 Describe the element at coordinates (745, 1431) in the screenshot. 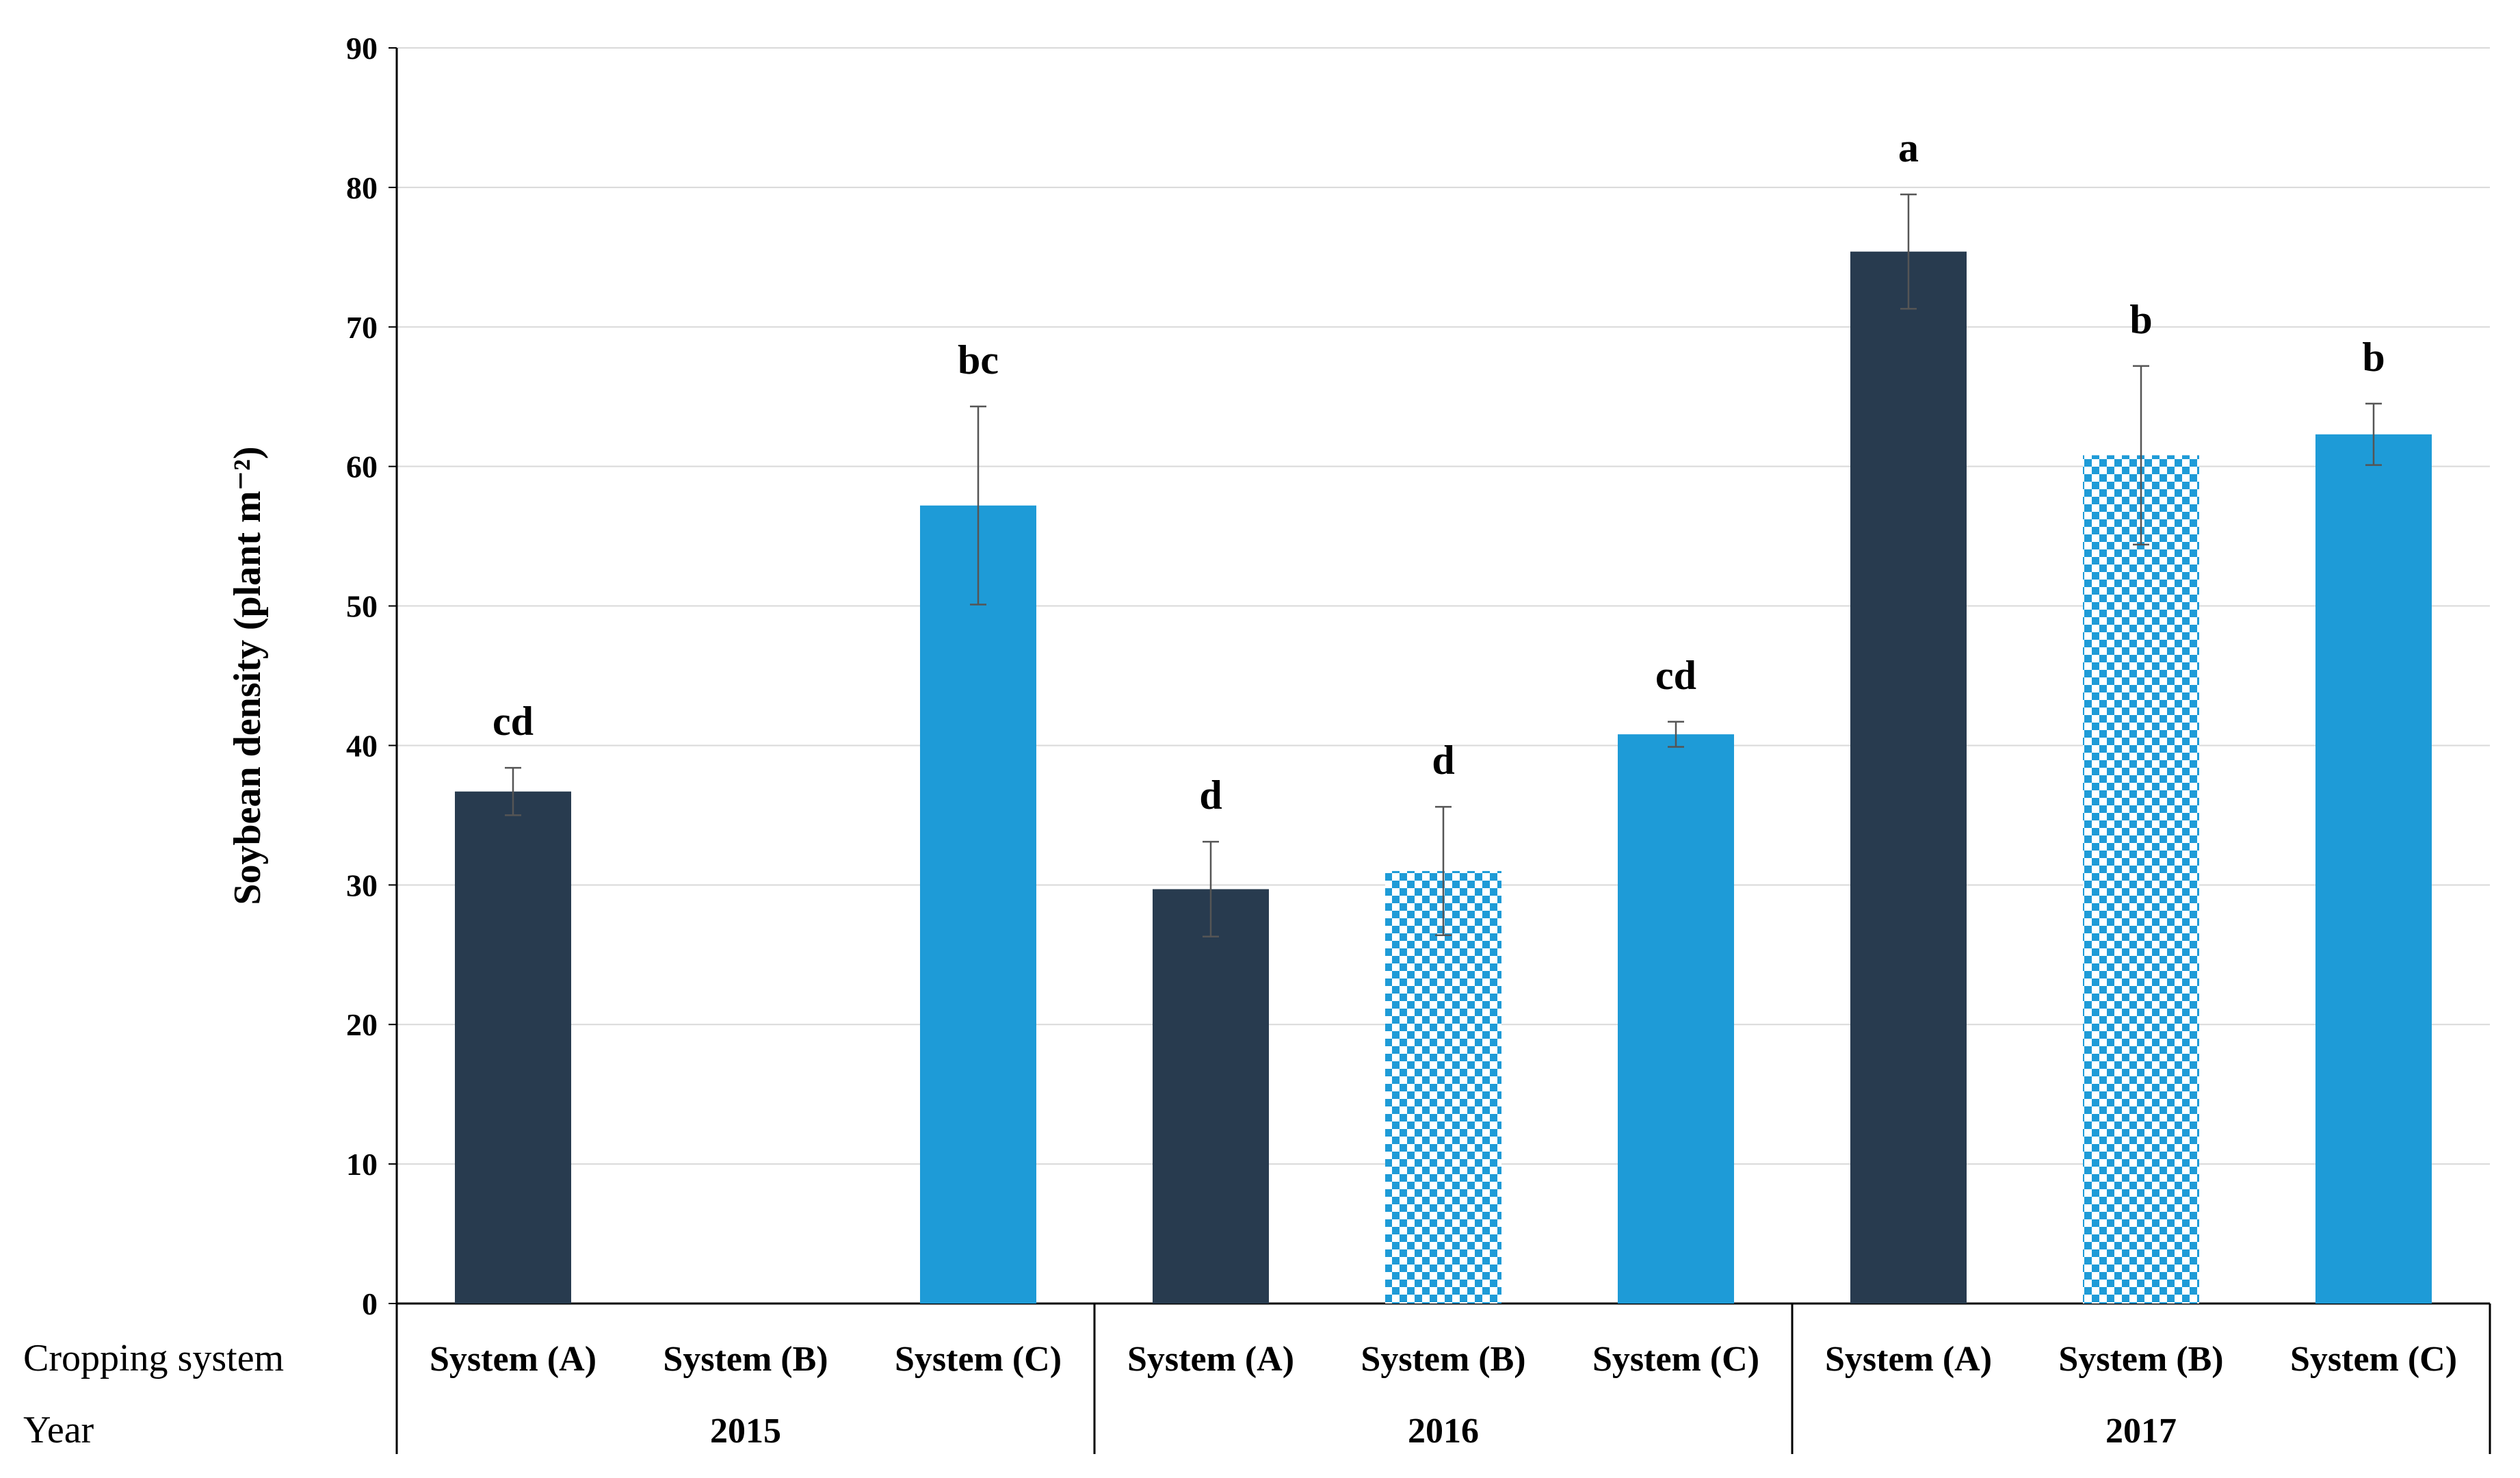

I see `year-label: 2015` at that location.